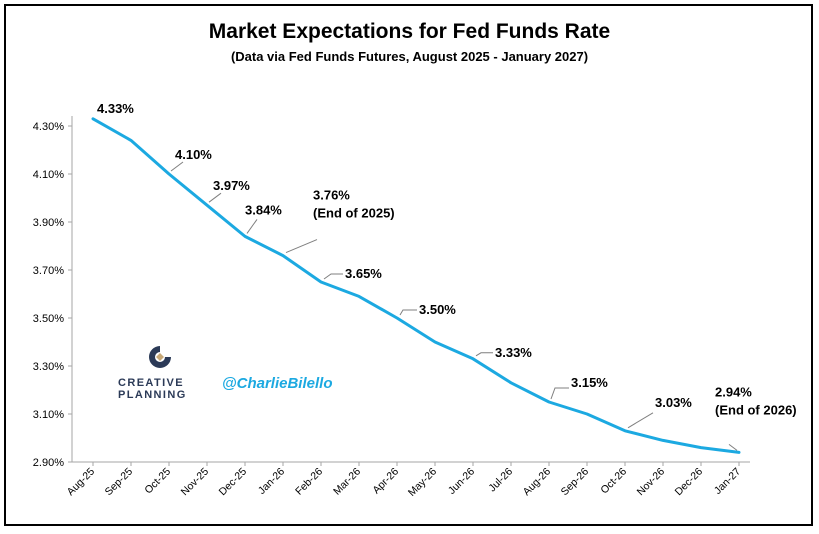 The width and height of the screenshot is (819, 534). Describe the element at coordinates (48, 127) in the screenshot. I see `y-tick-label: 4.30%` at that location.